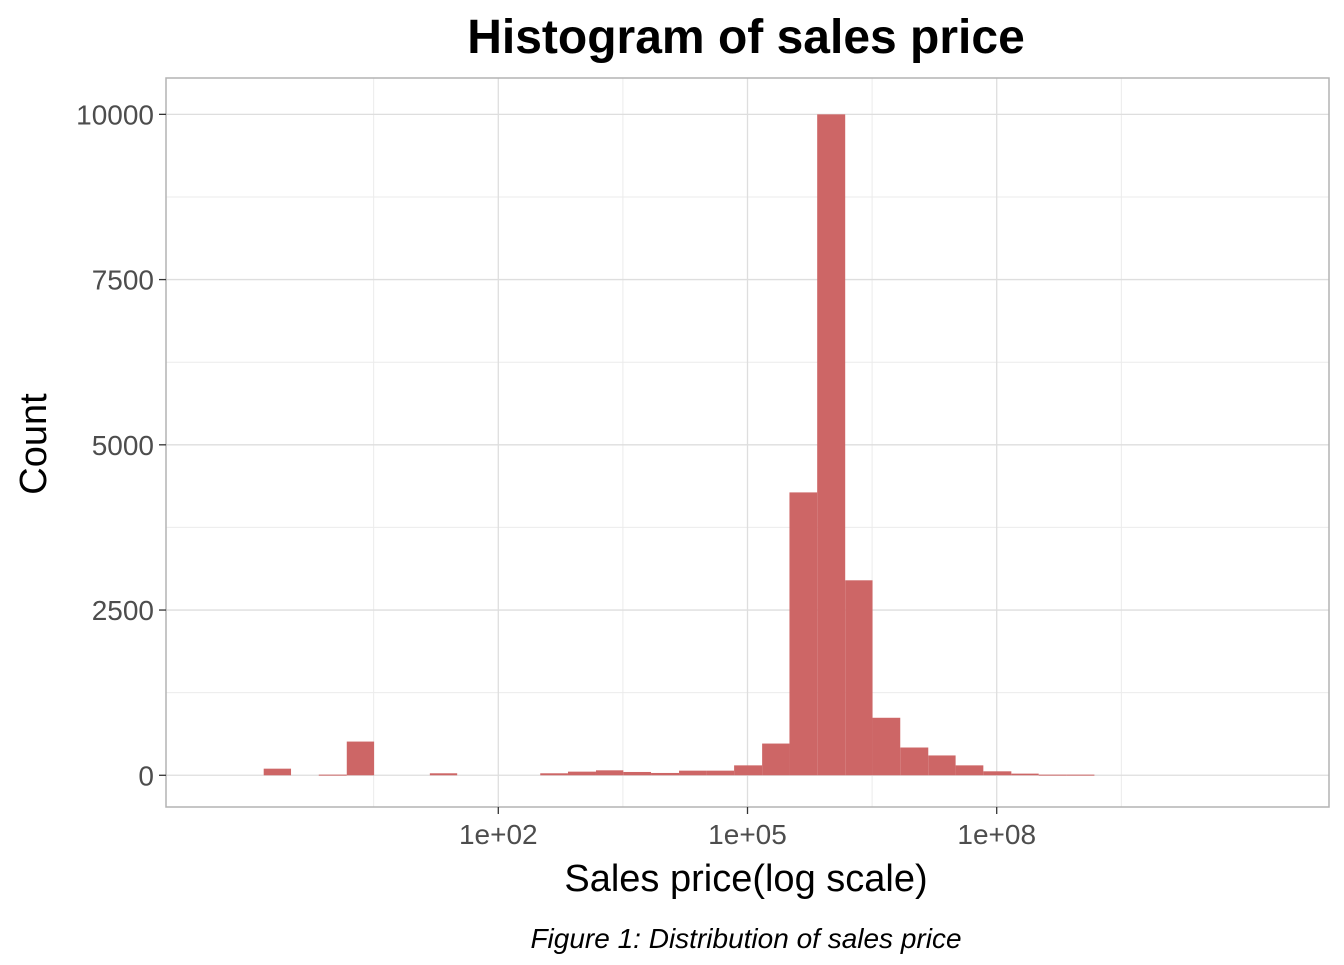  What do you see at coordinates (115, 114) in the screenshot?
I see `y-tick-label: 10000` at bounding box center [115, 114].